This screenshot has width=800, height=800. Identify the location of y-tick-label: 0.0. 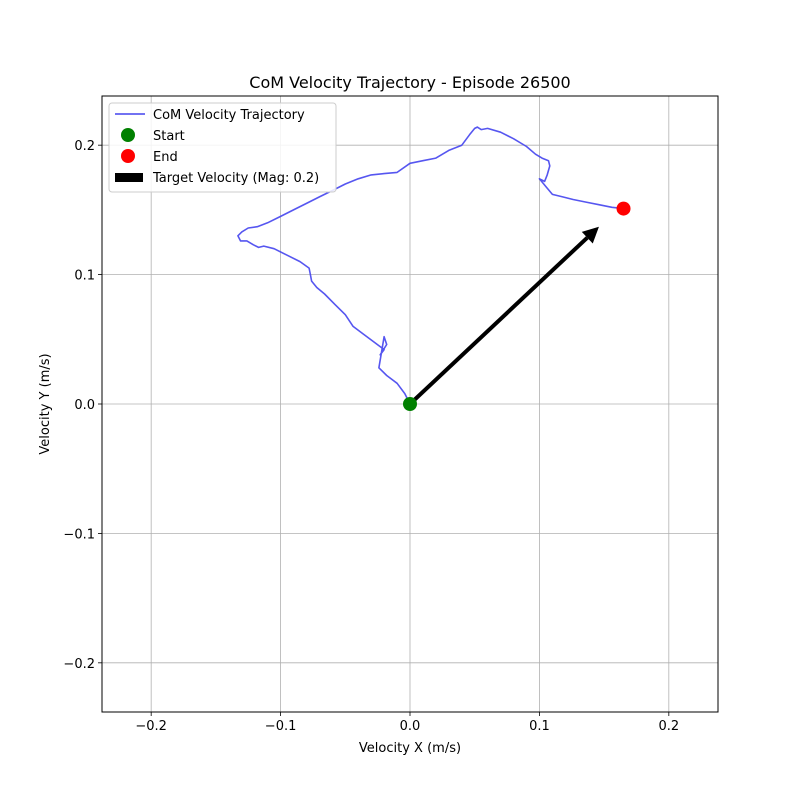
(84, 405).